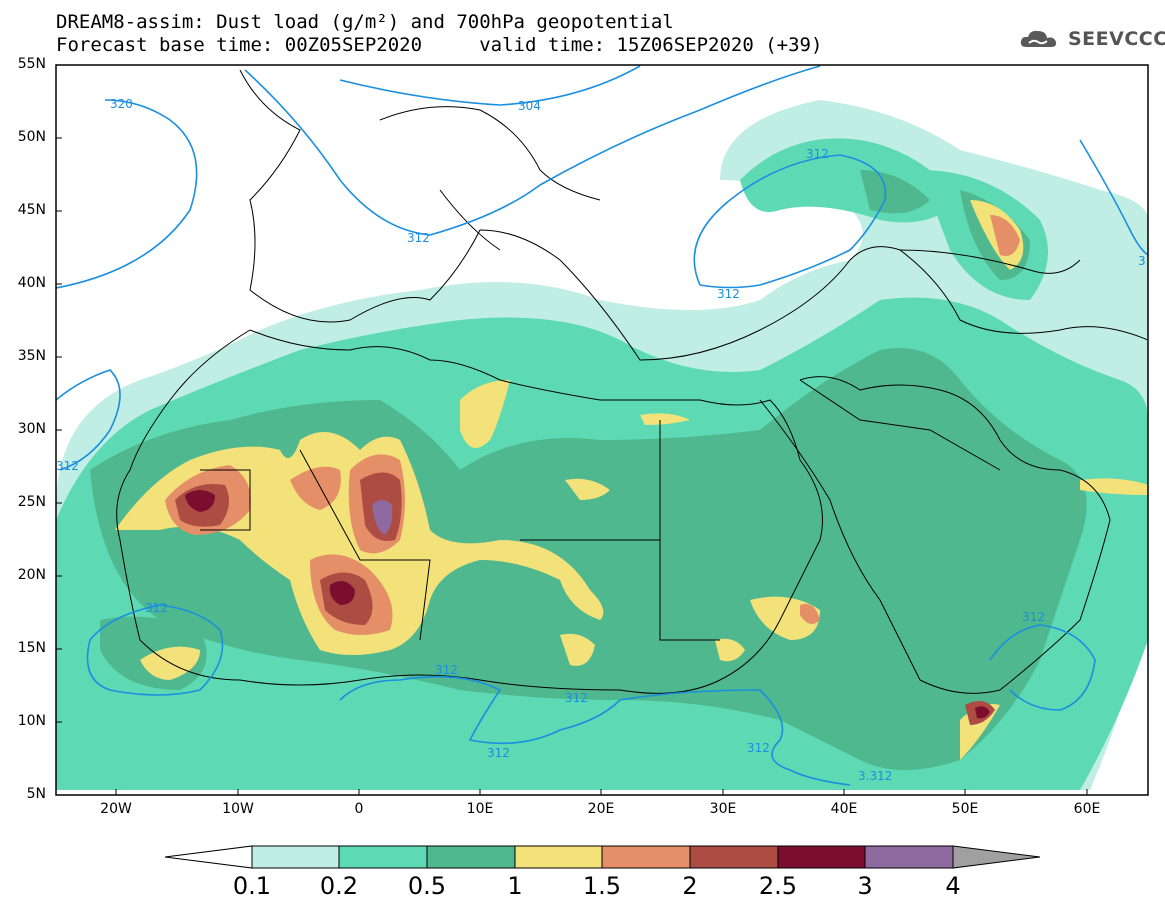 This screenshot has width=1165, height=907. I want to click on lat-label: 35N, so click(31, 356).